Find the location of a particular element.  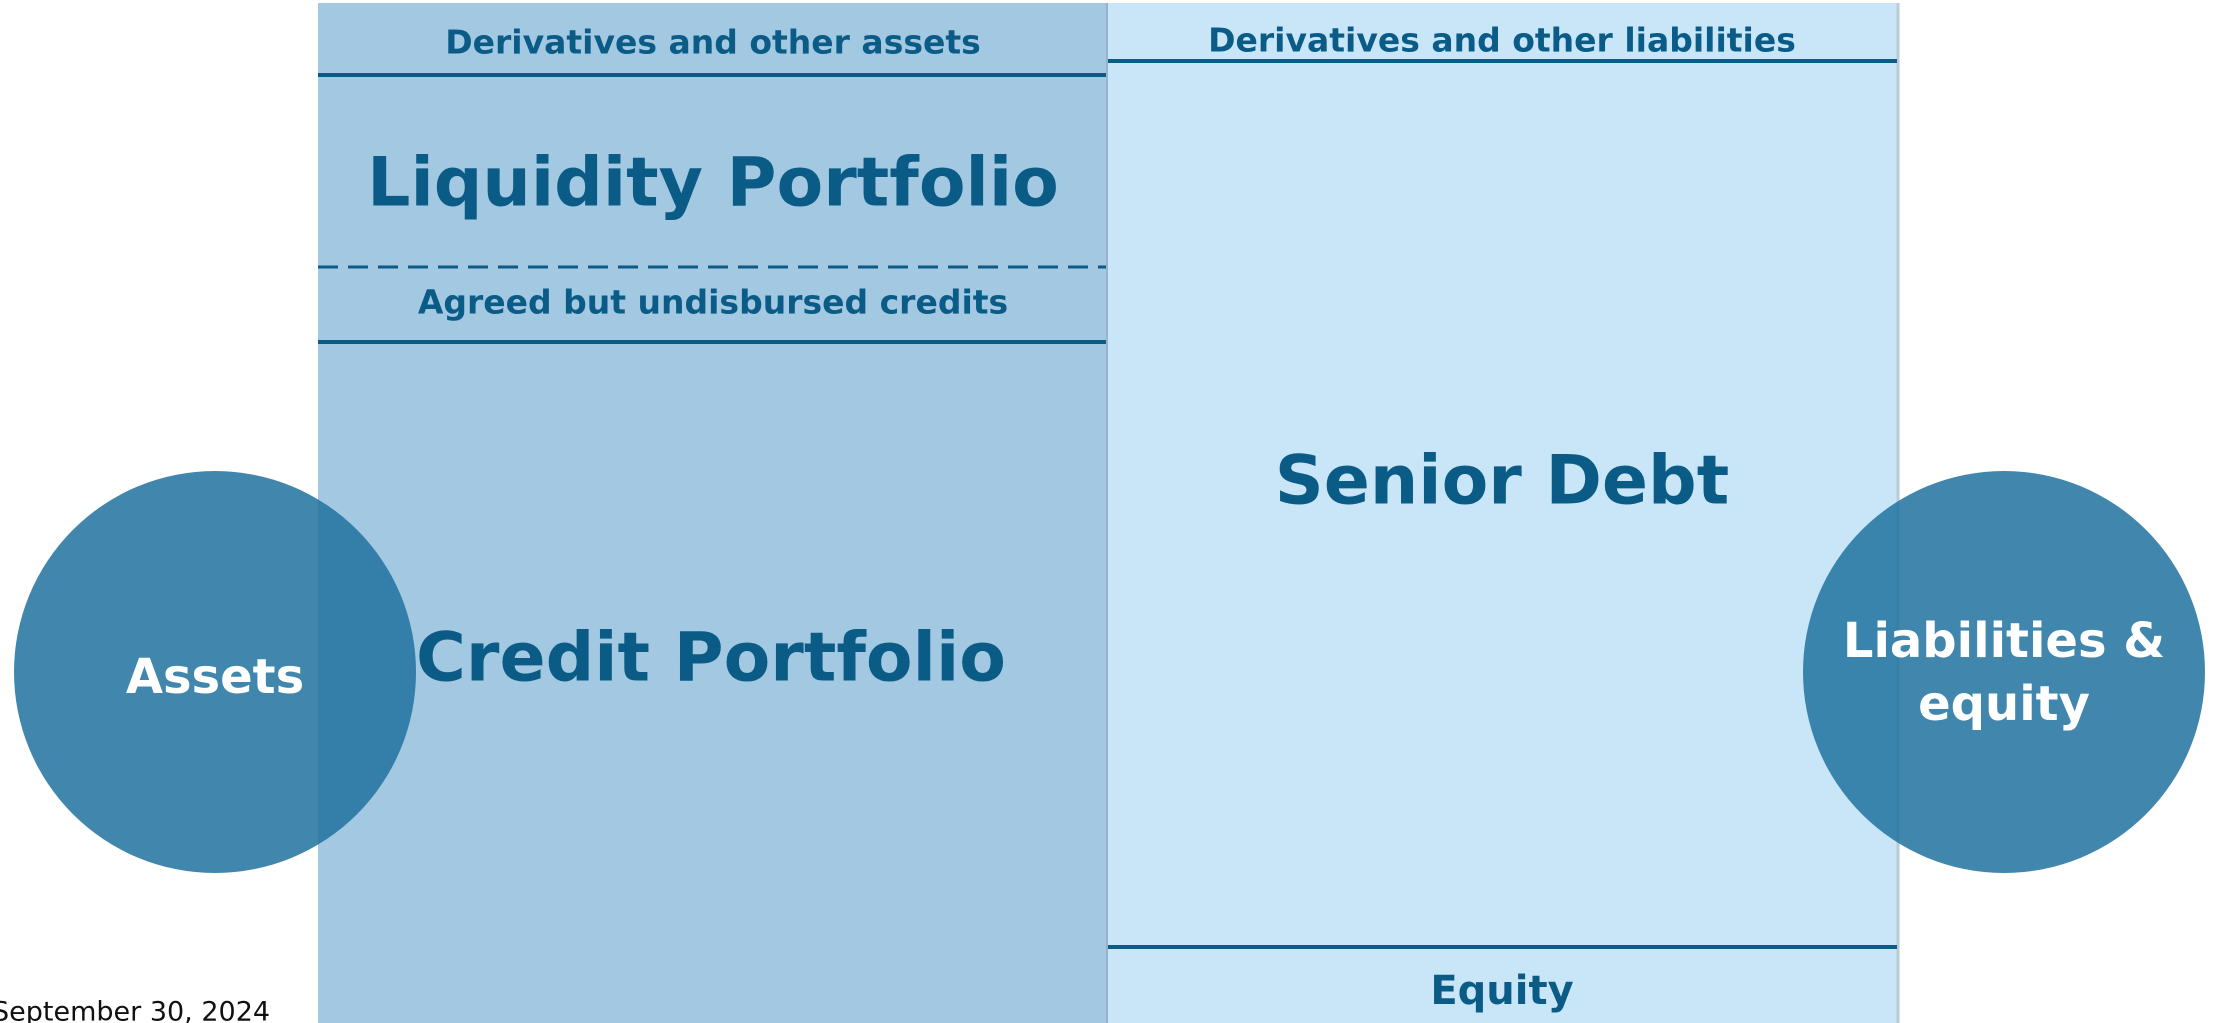

label: Derivatives and other liabilities is located at coordinates (1502, 40).